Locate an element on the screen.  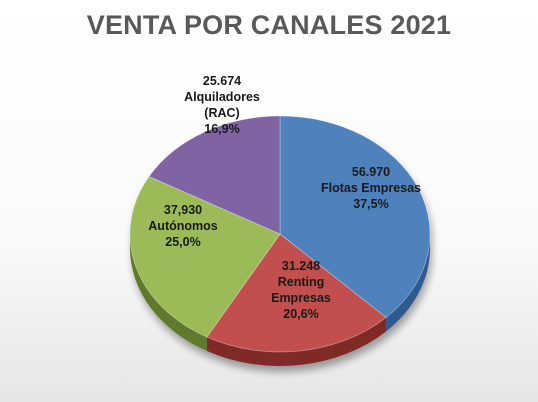
slice-label-line: 20,6% is located at coordinates (300, 314).